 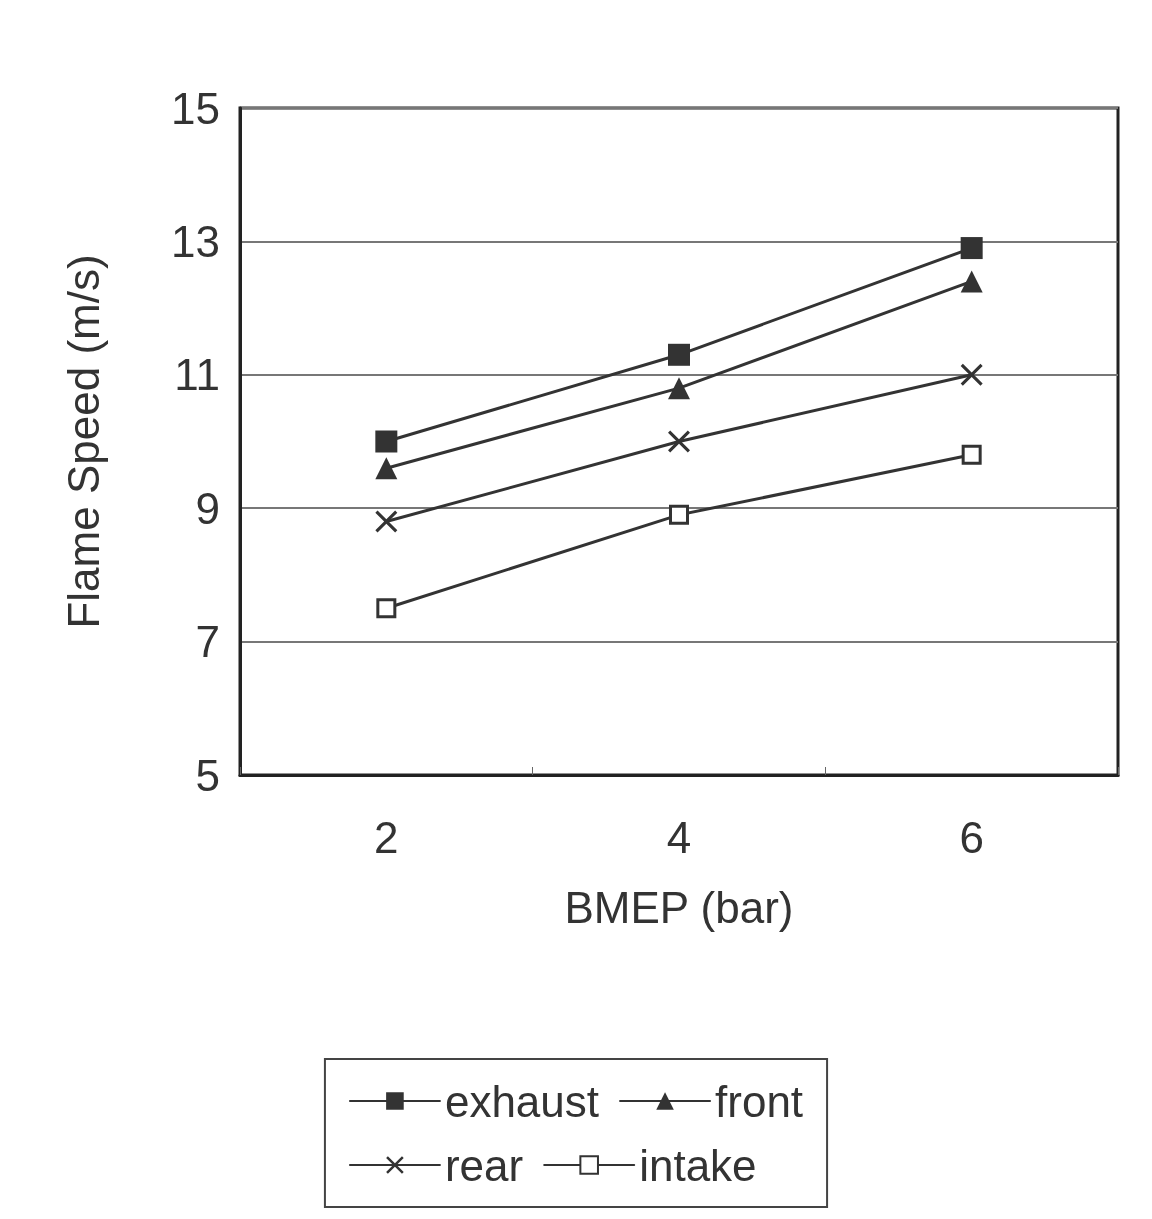 What do you see at coordinates (522, 1101) in the screenshot?
I see `legend-label: exhaust` at bounding box center [522, 1101].